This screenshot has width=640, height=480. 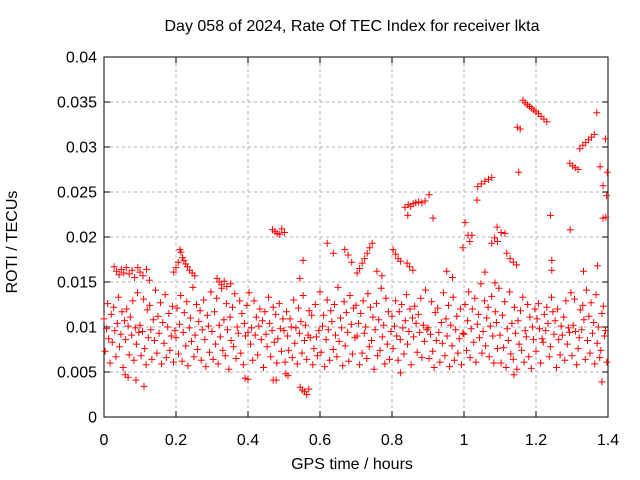 I want to click on y-axis-label: ROTI / TECUs, so click(x=12, y=242).